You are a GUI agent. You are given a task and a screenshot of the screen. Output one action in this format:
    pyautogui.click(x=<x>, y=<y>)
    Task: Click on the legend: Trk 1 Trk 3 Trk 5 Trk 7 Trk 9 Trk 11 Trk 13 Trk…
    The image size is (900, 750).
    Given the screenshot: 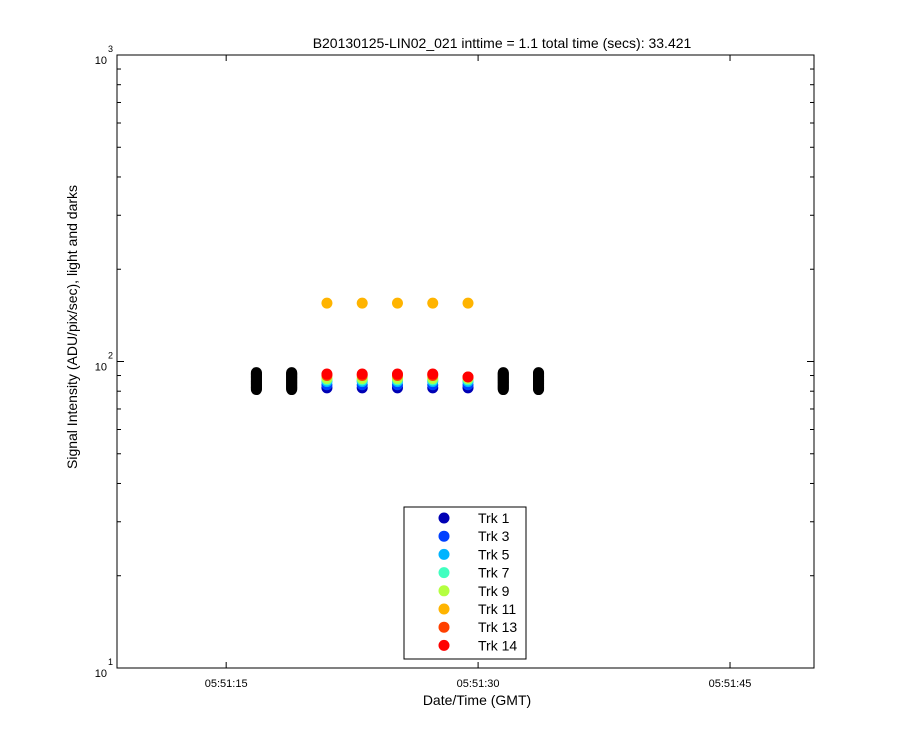 What is the action you would take?
    pyautogui.click(x=465, y=583)
    